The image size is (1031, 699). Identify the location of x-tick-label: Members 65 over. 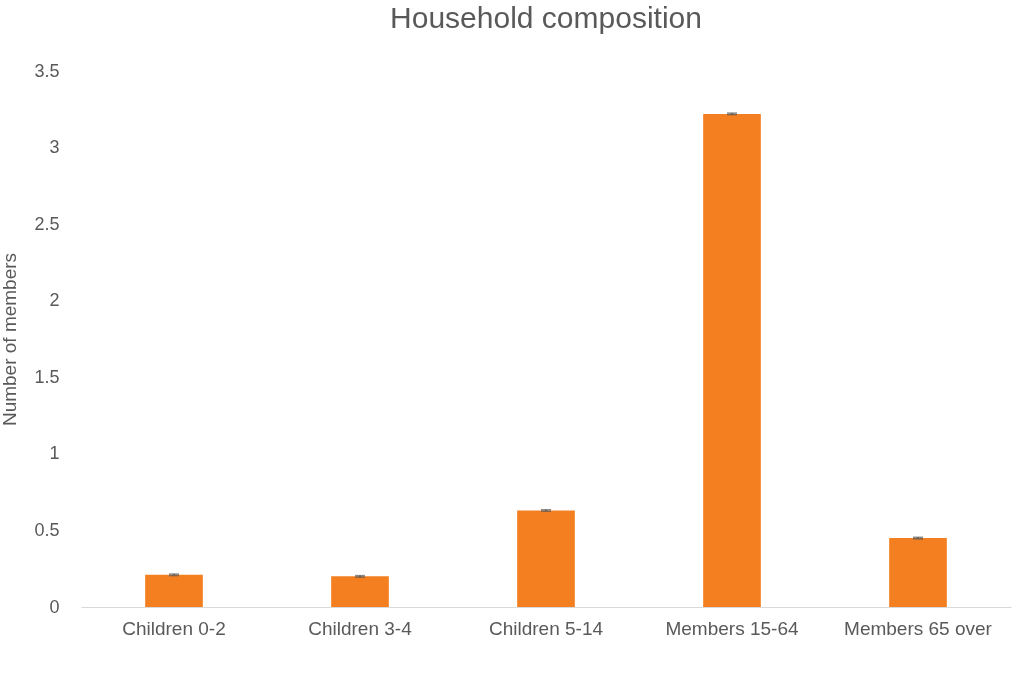
(918, 628).